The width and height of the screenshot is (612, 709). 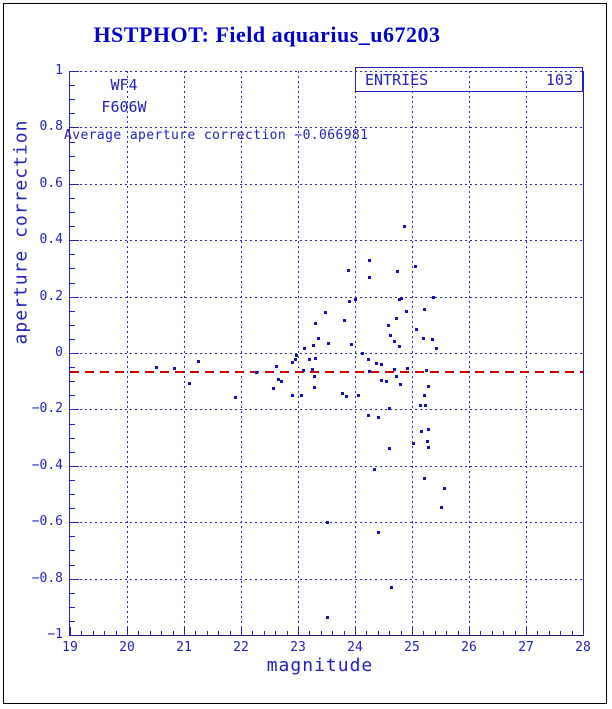 I want to click on x-tick-label: 23, so click(x=298, y=647).